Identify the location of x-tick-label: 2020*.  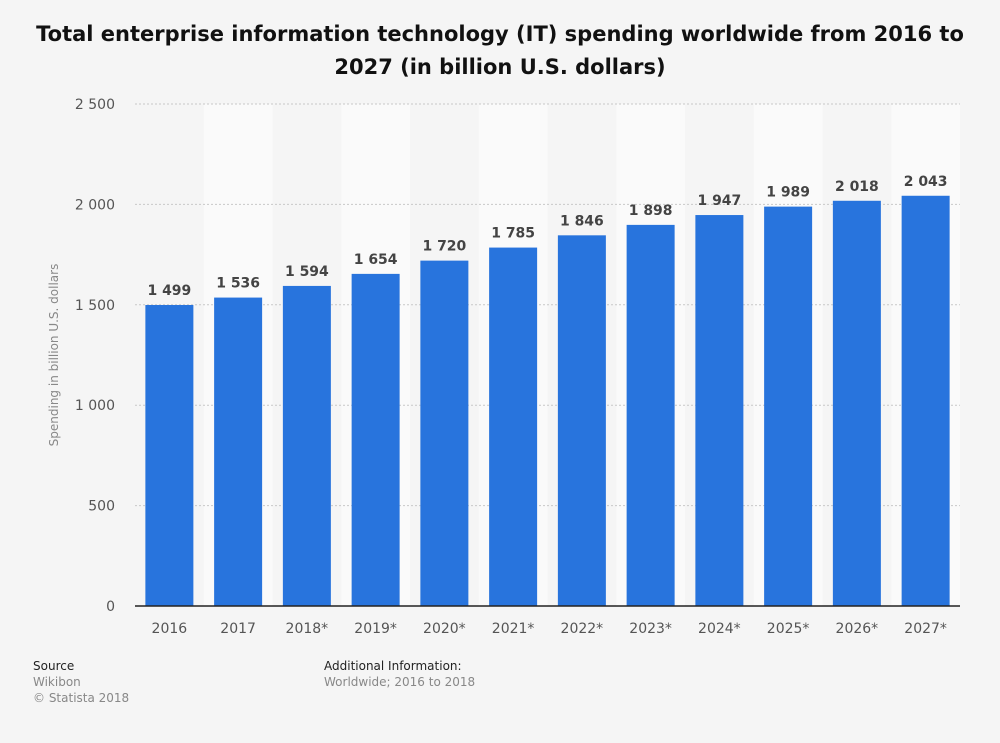
(444, 629).